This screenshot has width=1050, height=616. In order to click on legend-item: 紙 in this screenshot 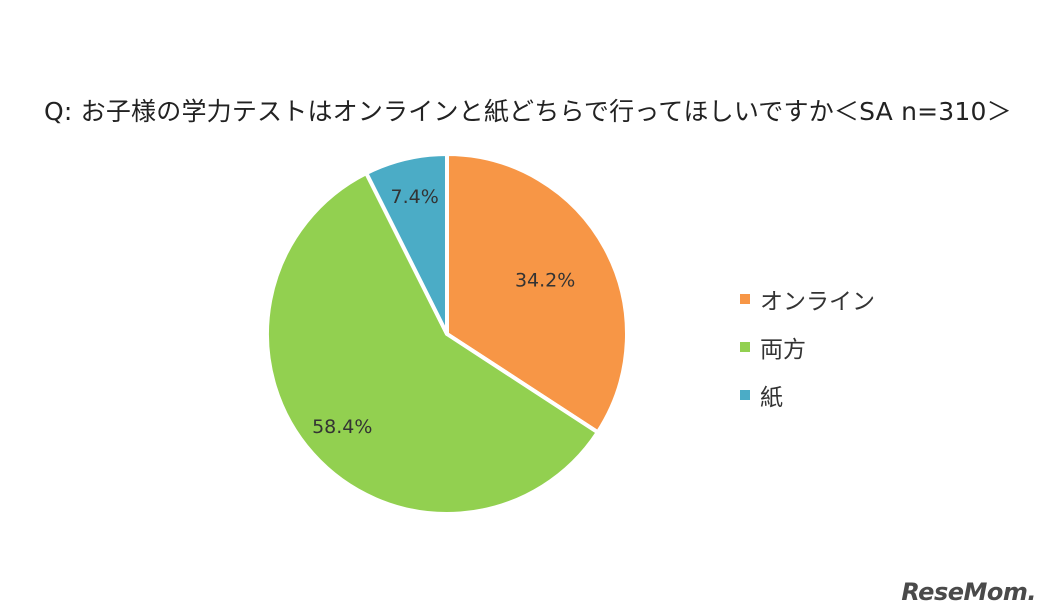, I will do `click(807, 395)`.